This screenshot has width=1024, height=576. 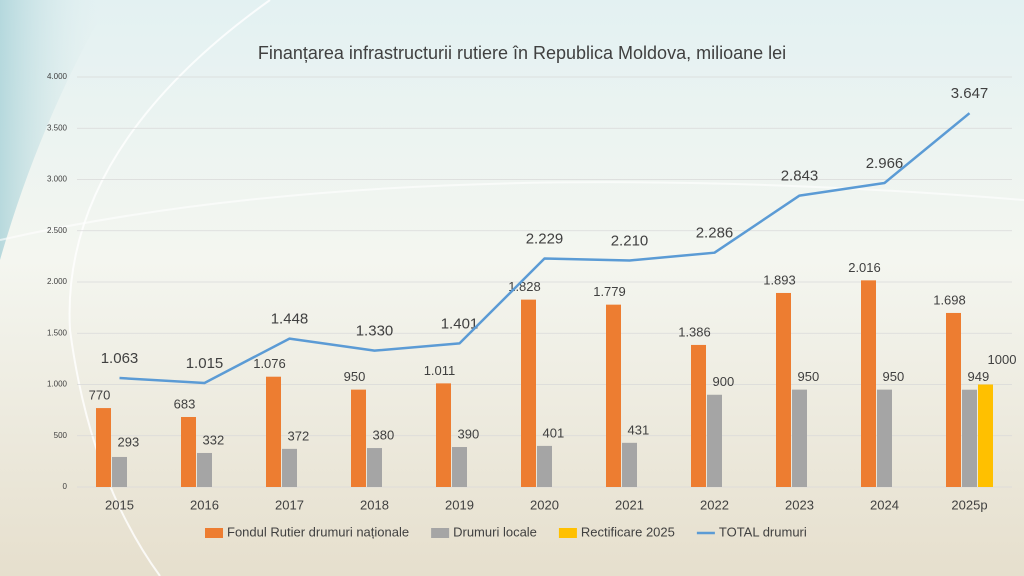 What do you see at coordinates (884, 504) in the screenshot?
I see `x-tick-label: 2024` at bounding box center [884, 504].